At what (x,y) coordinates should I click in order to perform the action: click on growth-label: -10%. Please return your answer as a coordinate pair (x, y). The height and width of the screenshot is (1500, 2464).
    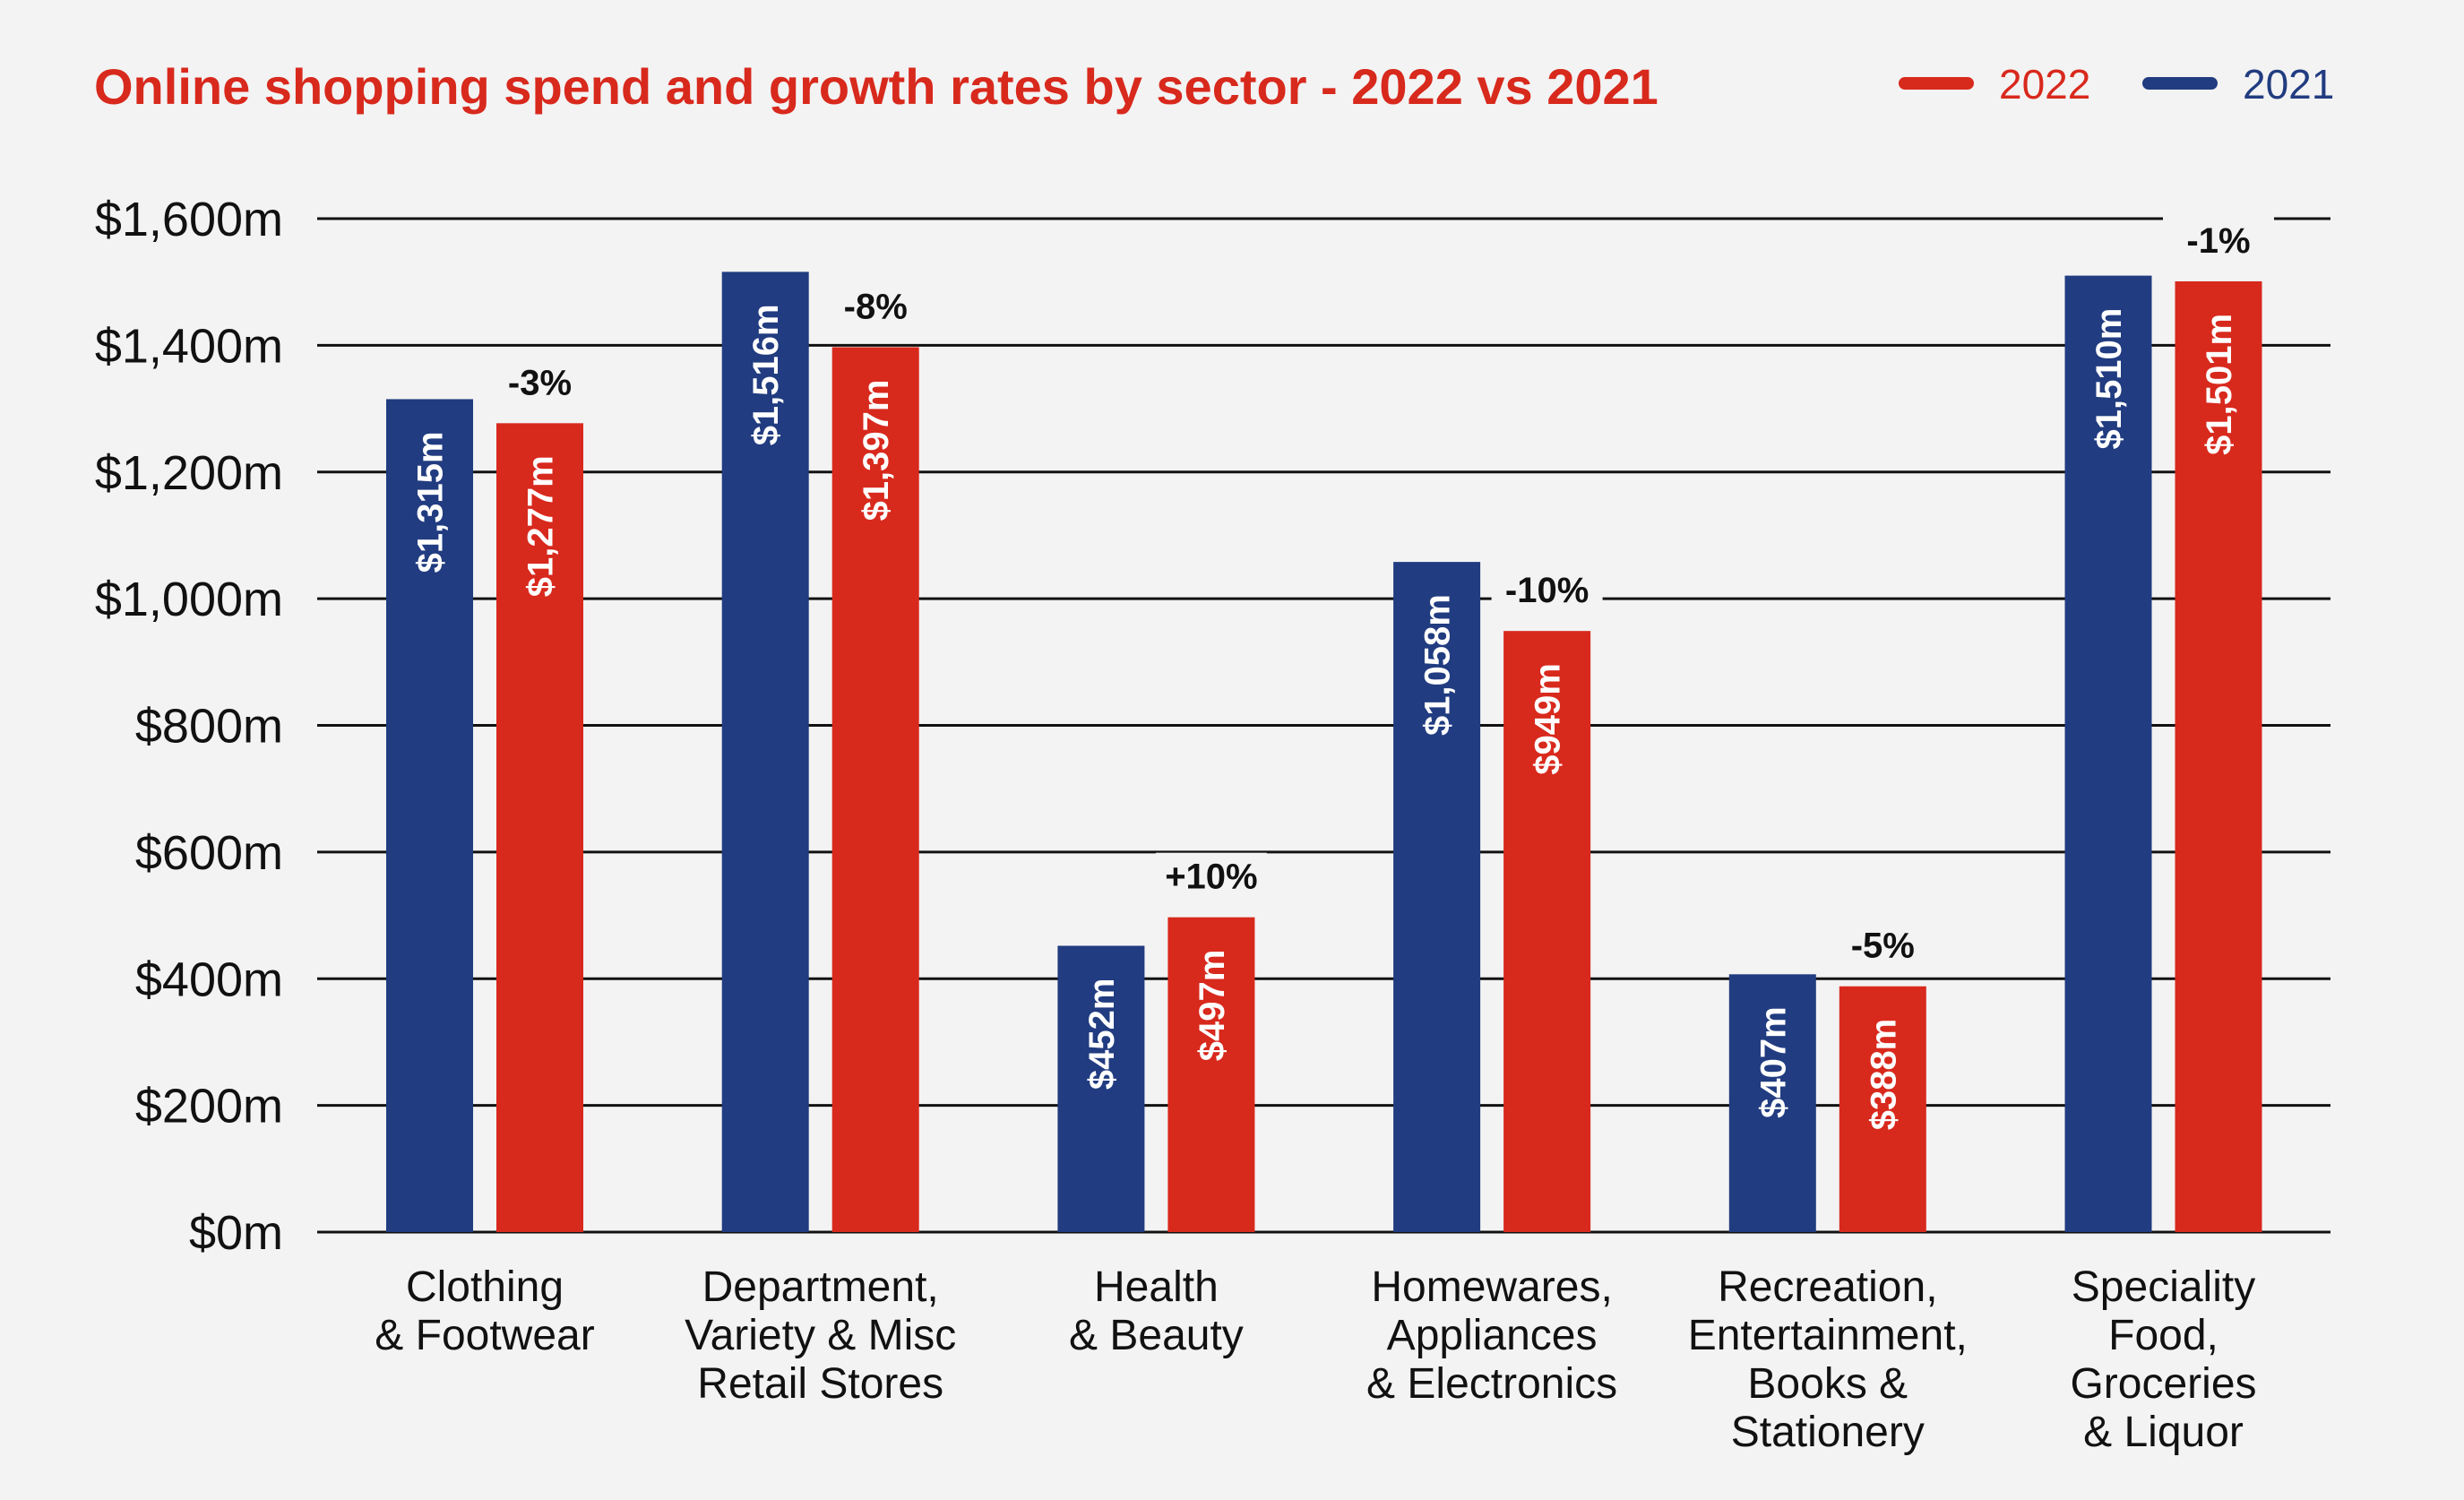
    Looking at the image, I should click on (1547, 590).